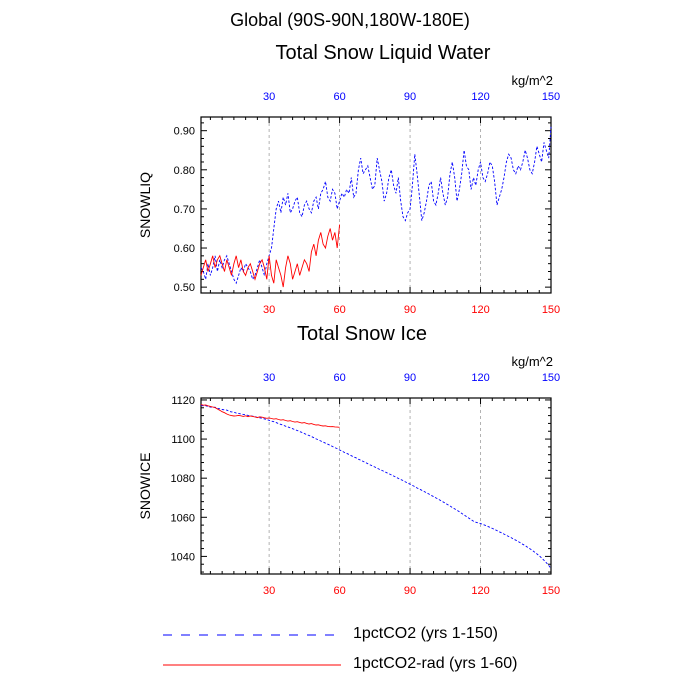 The height and width of the screenshot is (700, 700). I want to click on y-tick-label: 1100, so click(183, 440).